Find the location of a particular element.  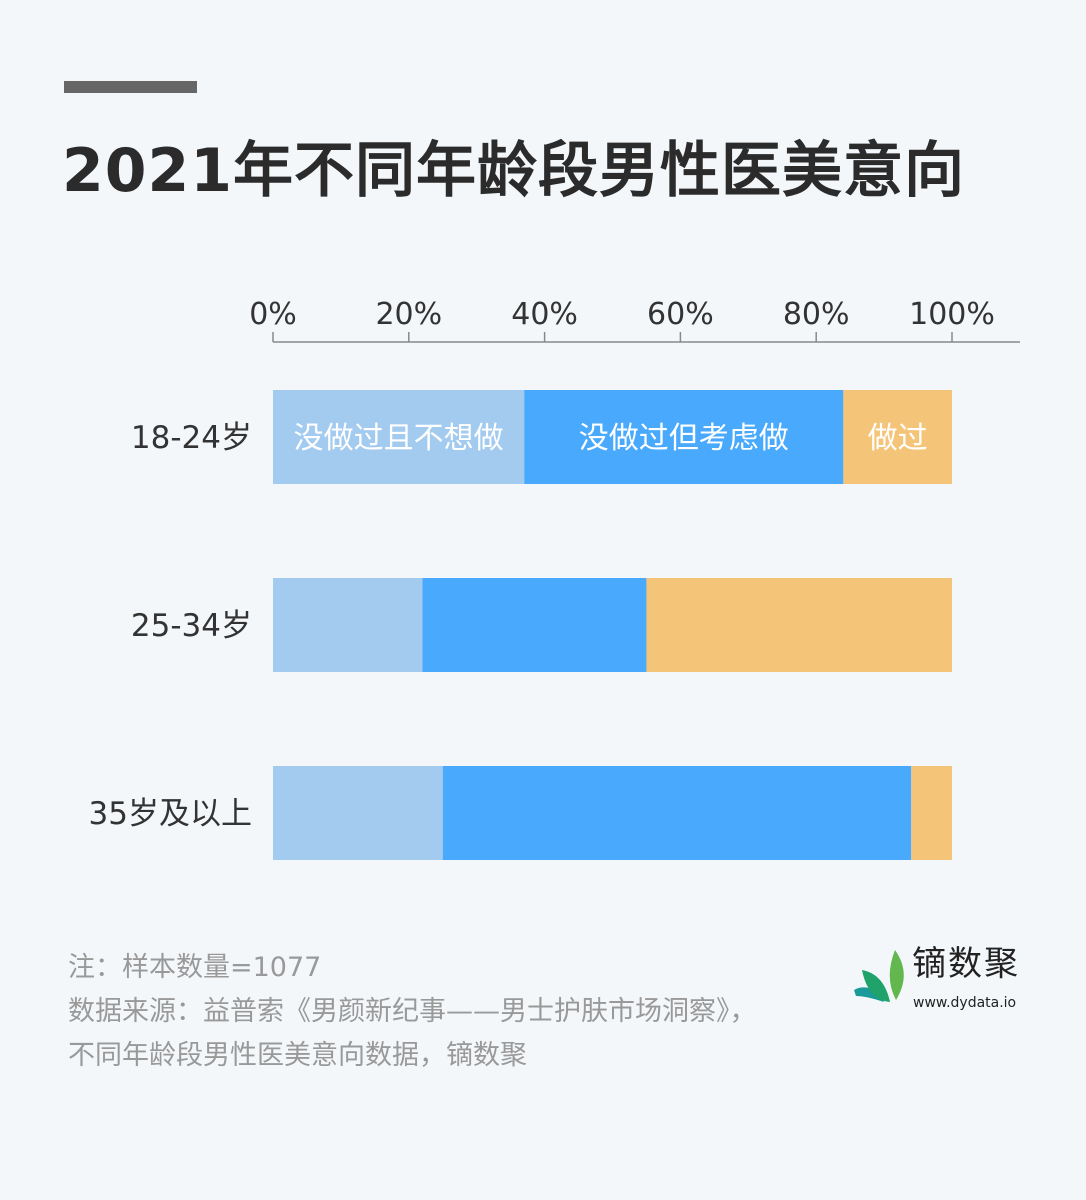

series-label: 没做过但考虑做 is located at coordinates (684, 438).